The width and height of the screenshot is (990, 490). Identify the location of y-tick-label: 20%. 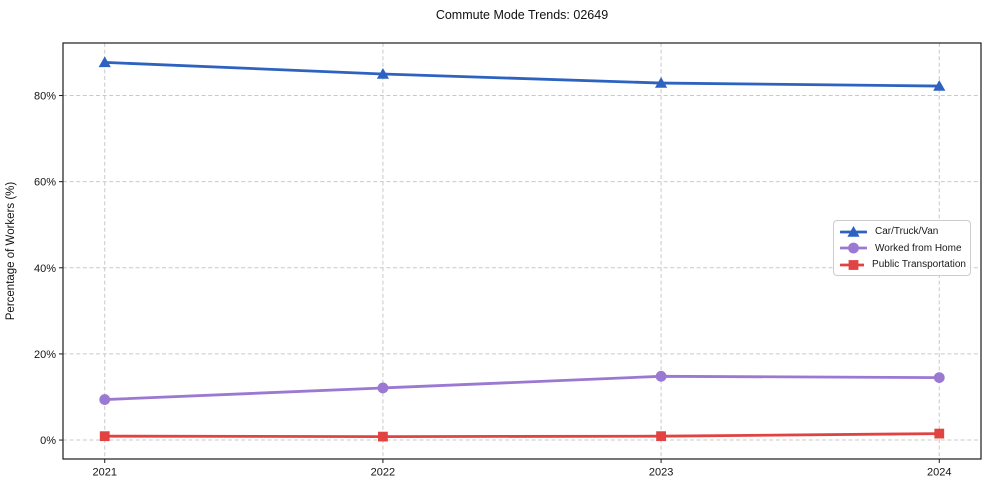
(45, 355).